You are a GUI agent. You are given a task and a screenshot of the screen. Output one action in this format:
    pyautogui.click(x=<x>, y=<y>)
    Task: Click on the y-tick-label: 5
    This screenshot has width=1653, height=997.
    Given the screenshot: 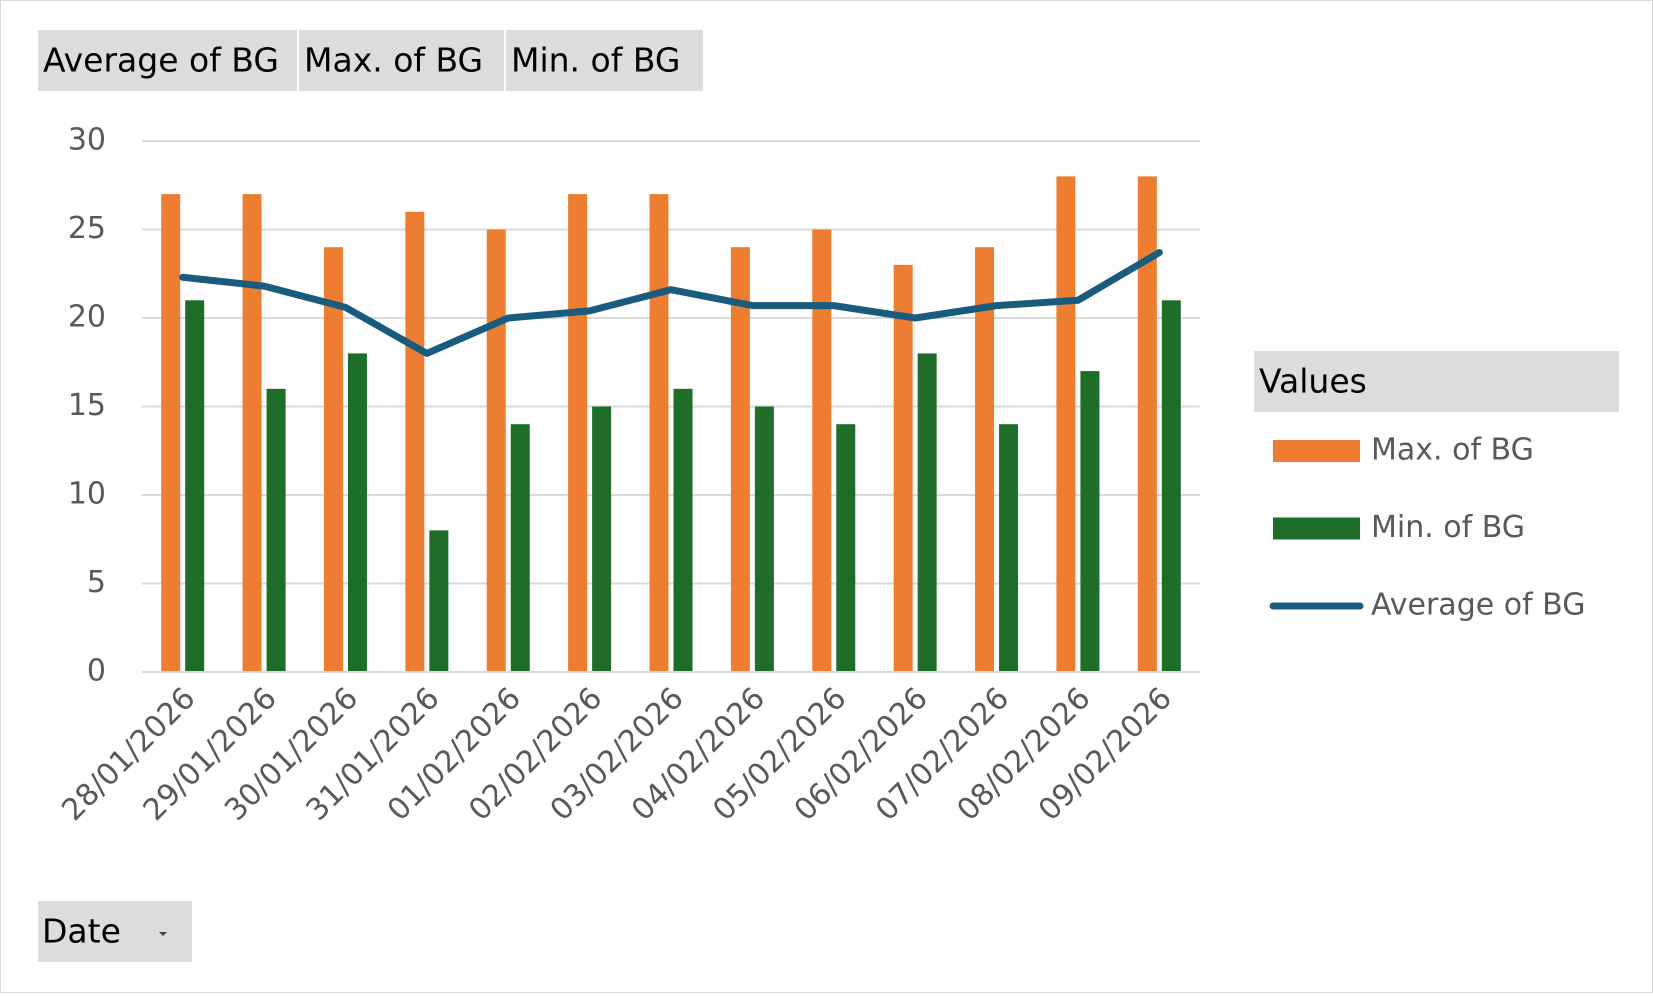 What is the action you would take?
    pyautogui.click(x=96, y=582)
    